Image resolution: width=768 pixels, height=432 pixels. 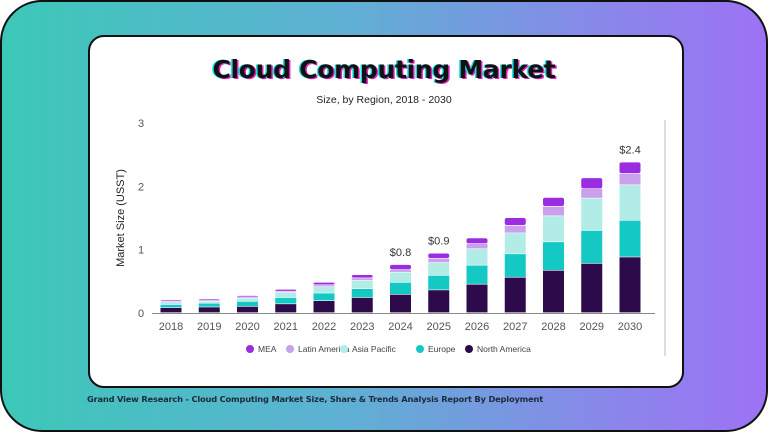 I want to click on bar-segment-north-america-2026, so click(x=477, y=298).